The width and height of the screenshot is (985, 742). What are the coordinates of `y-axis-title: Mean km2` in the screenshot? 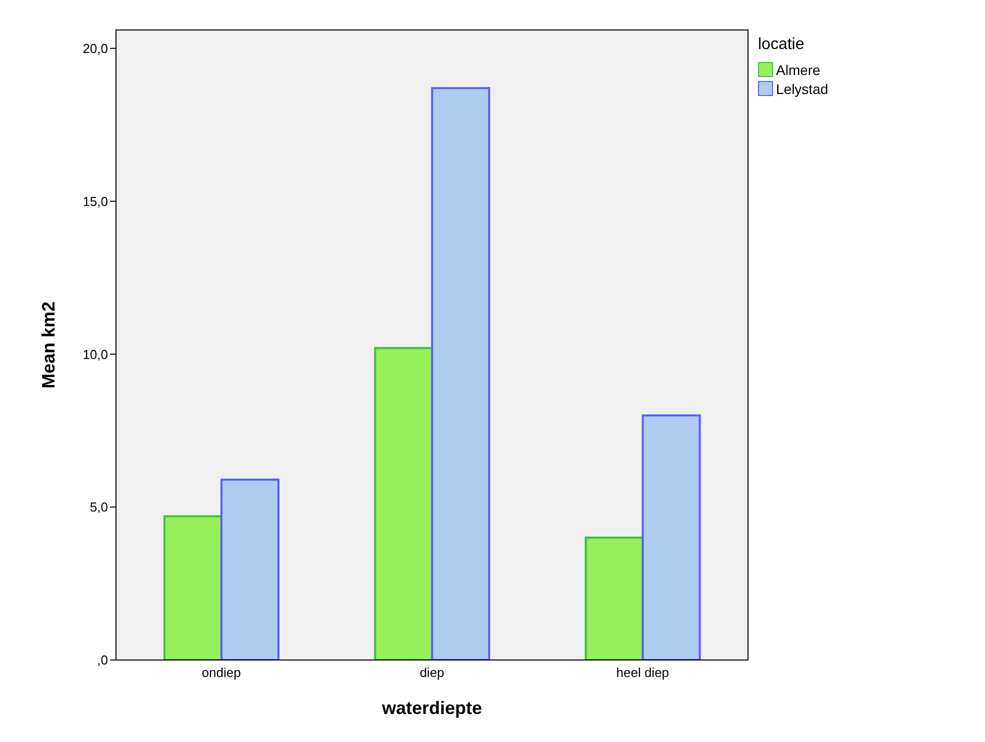 It's located at (48, 345).